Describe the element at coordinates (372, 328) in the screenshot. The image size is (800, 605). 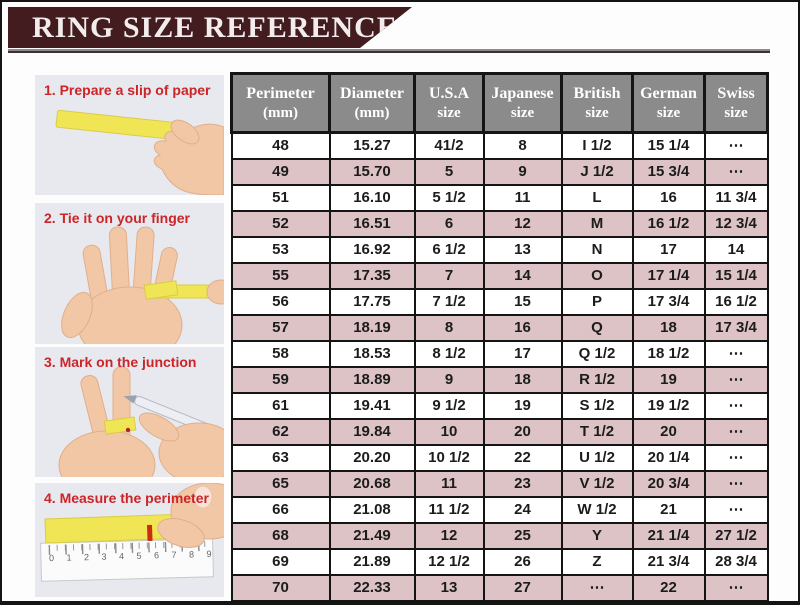
I see `table-cell: 18.19` at that location.